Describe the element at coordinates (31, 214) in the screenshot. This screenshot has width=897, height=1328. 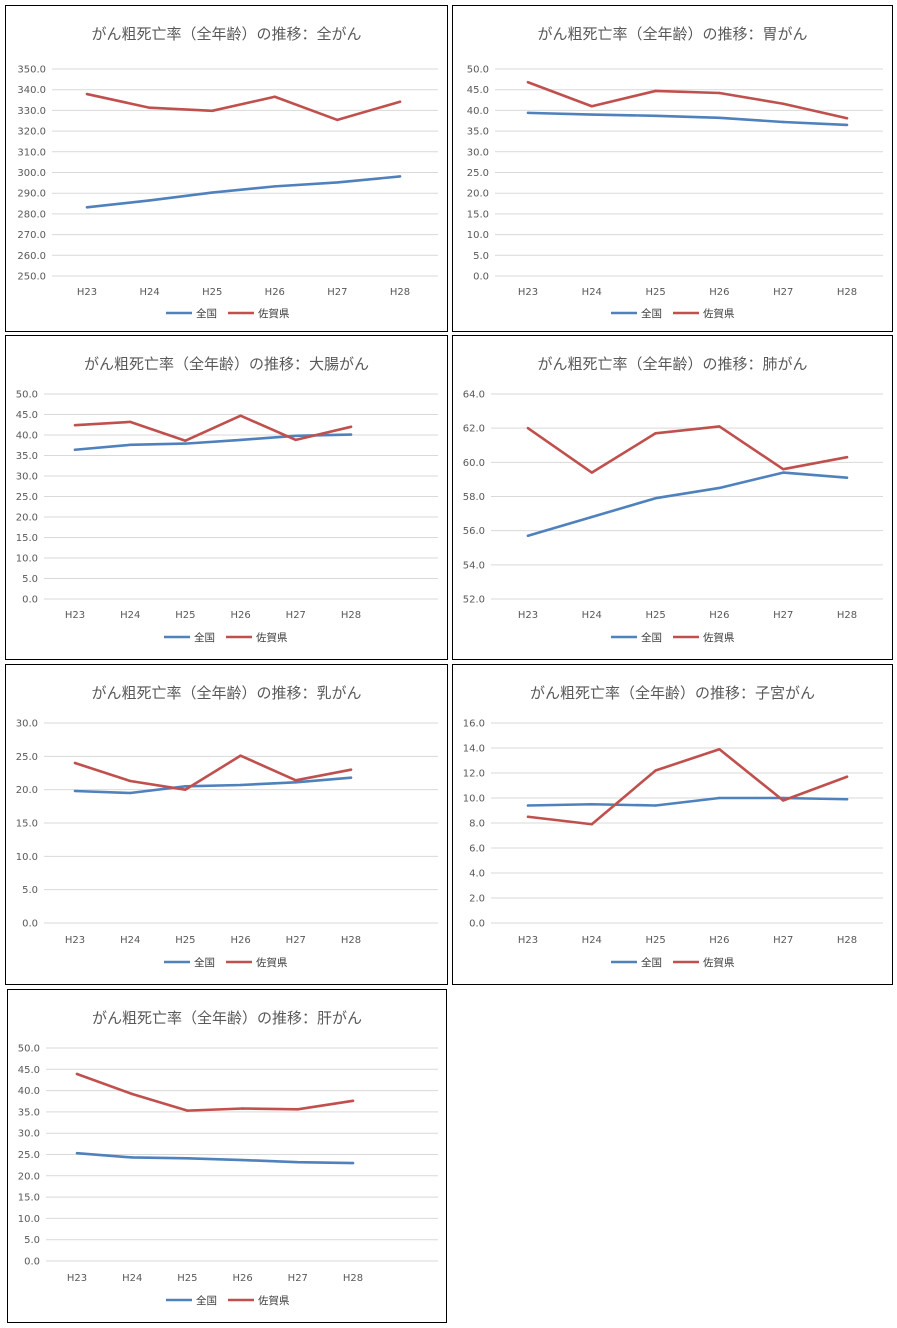
I see `y-tick-label: 280.0` at that location.